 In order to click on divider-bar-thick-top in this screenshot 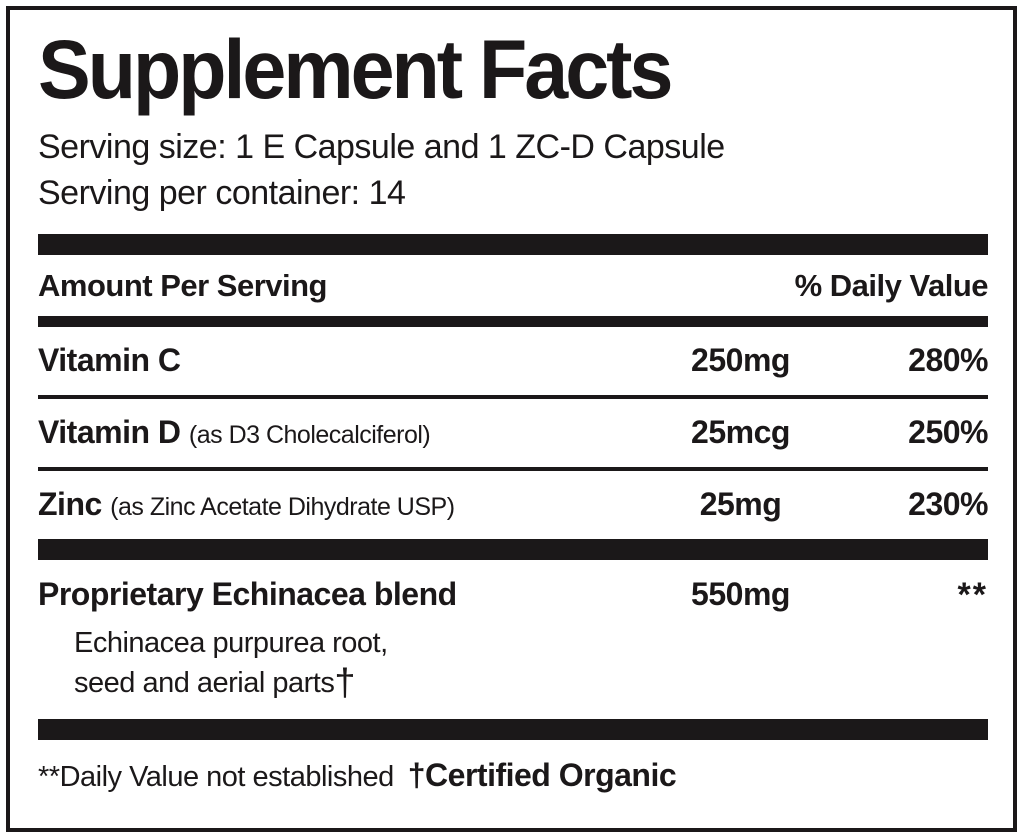, I will do `click(513, 244)`.